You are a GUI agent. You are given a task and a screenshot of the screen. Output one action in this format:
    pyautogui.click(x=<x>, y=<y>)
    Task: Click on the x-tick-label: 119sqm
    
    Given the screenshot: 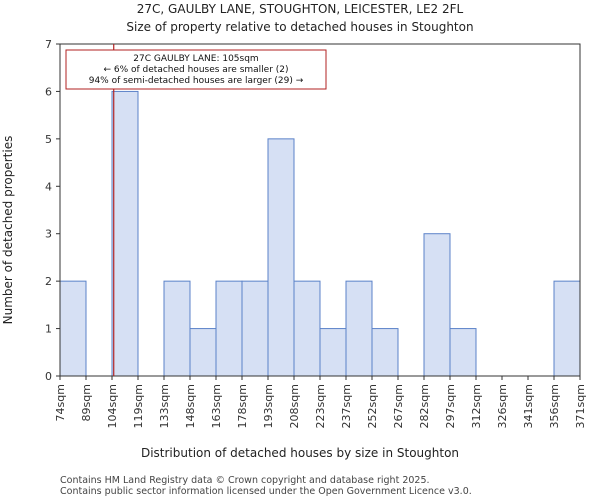 What is the action you would take?
    pyautogui.click(x=138, y=406)
    